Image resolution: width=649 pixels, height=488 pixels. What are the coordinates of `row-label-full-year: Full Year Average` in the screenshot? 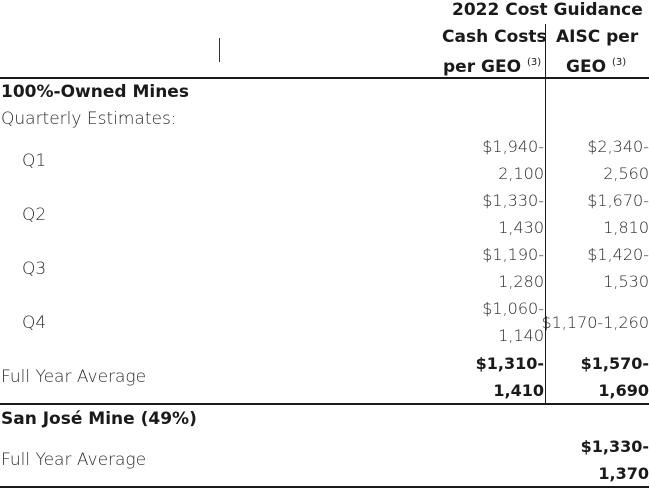 It's located at (74, 377).